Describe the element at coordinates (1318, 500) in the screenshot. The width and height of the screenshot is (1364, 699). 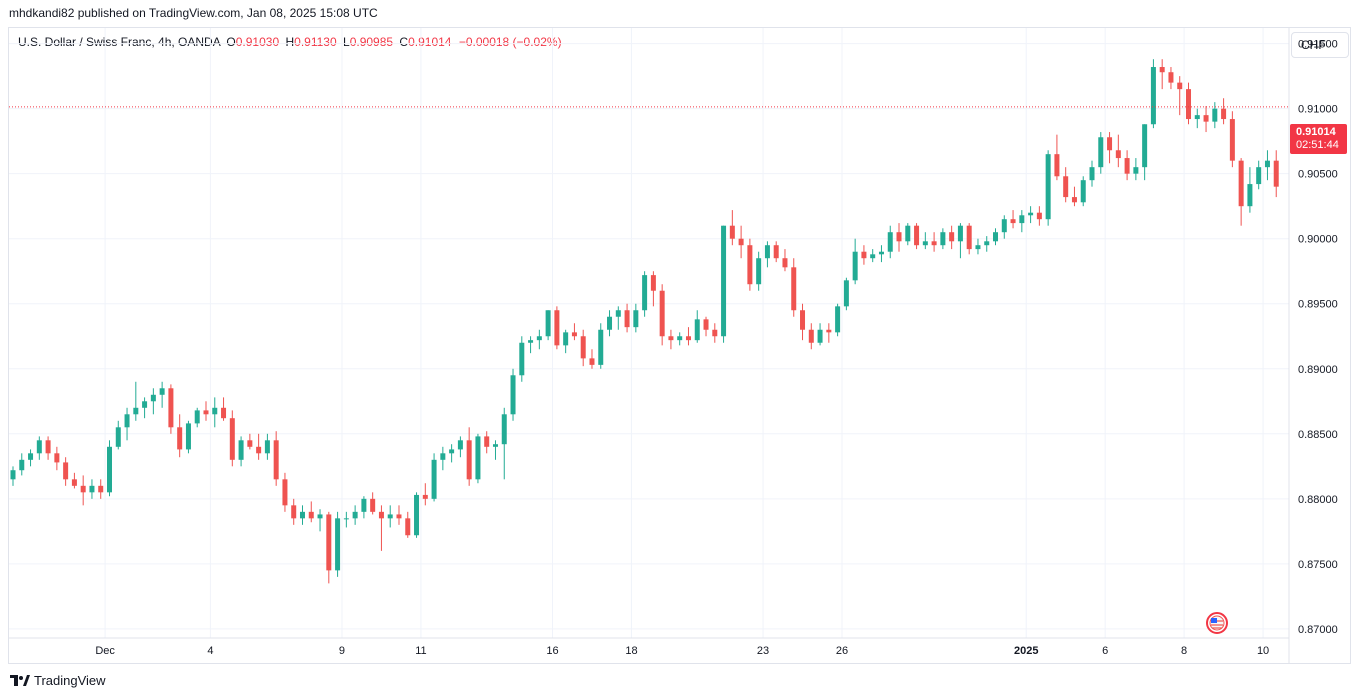
I see `y-tick-label: 0.88000` at that location.